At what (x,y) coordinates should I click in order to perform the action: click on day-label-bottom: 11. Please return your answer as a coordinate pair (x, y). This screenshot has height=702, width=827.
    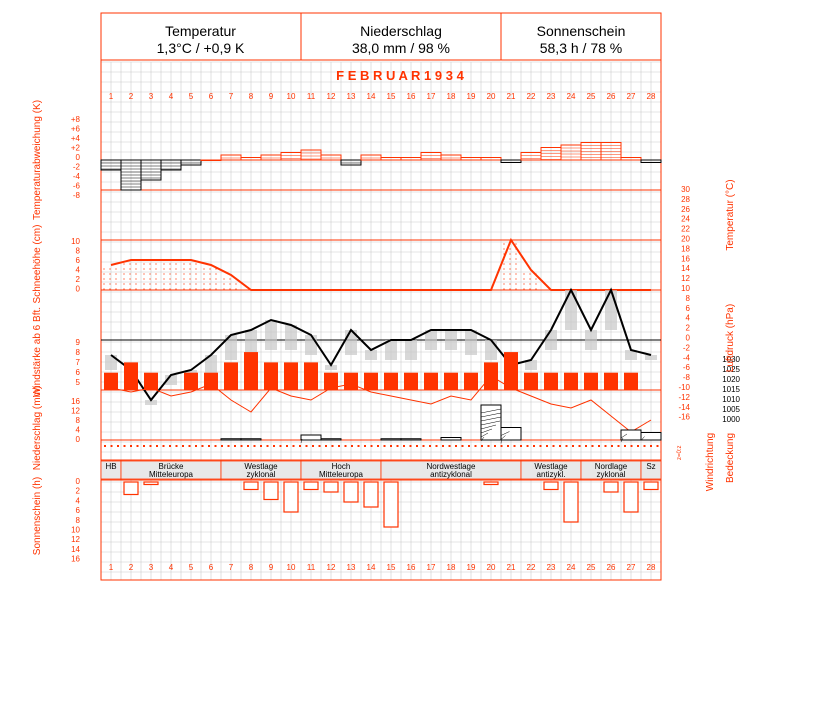
    Looking at the image, I should click on (311, 567).